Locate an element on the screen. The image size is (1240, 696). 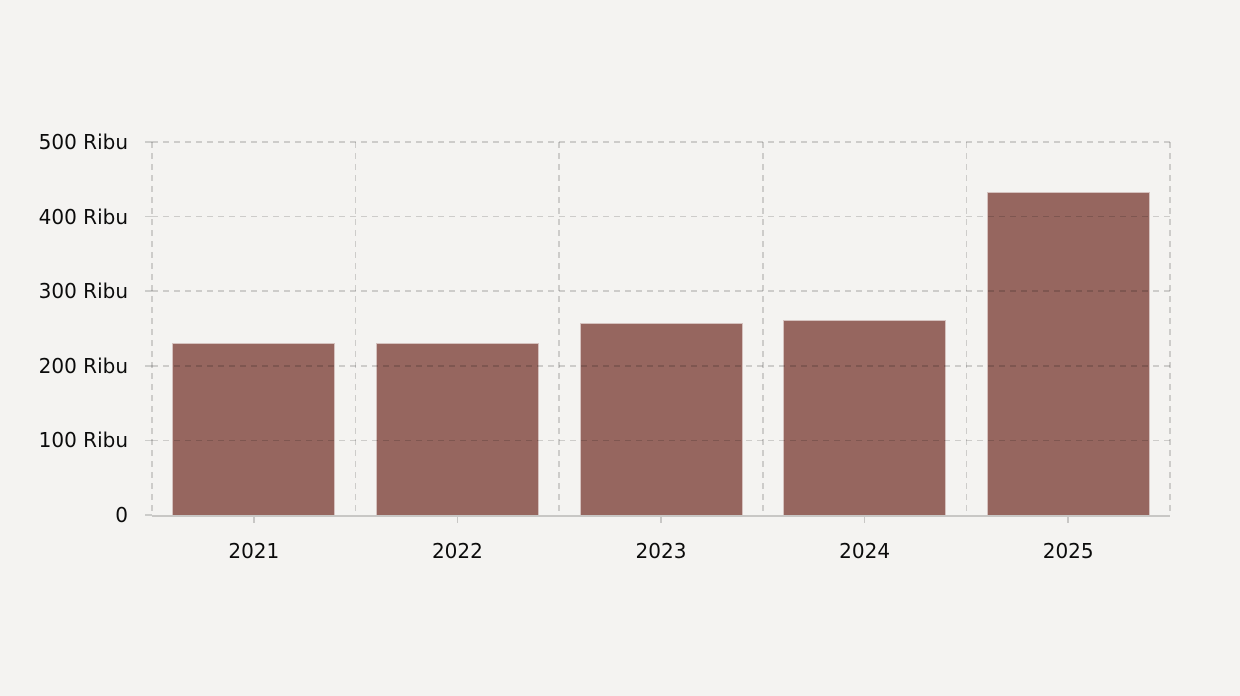
y-tick-label: 200 Ribu is located at coordinates (83, 365).